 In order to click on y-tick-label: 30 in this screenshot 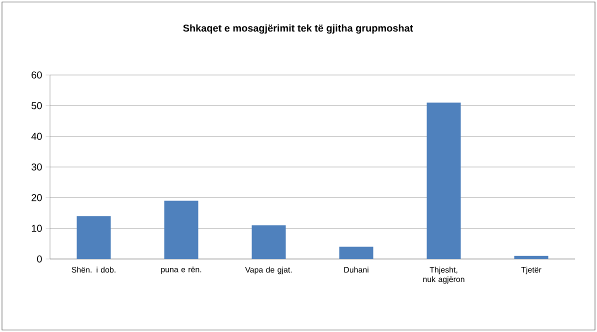, I will do `click(37, 167)`.